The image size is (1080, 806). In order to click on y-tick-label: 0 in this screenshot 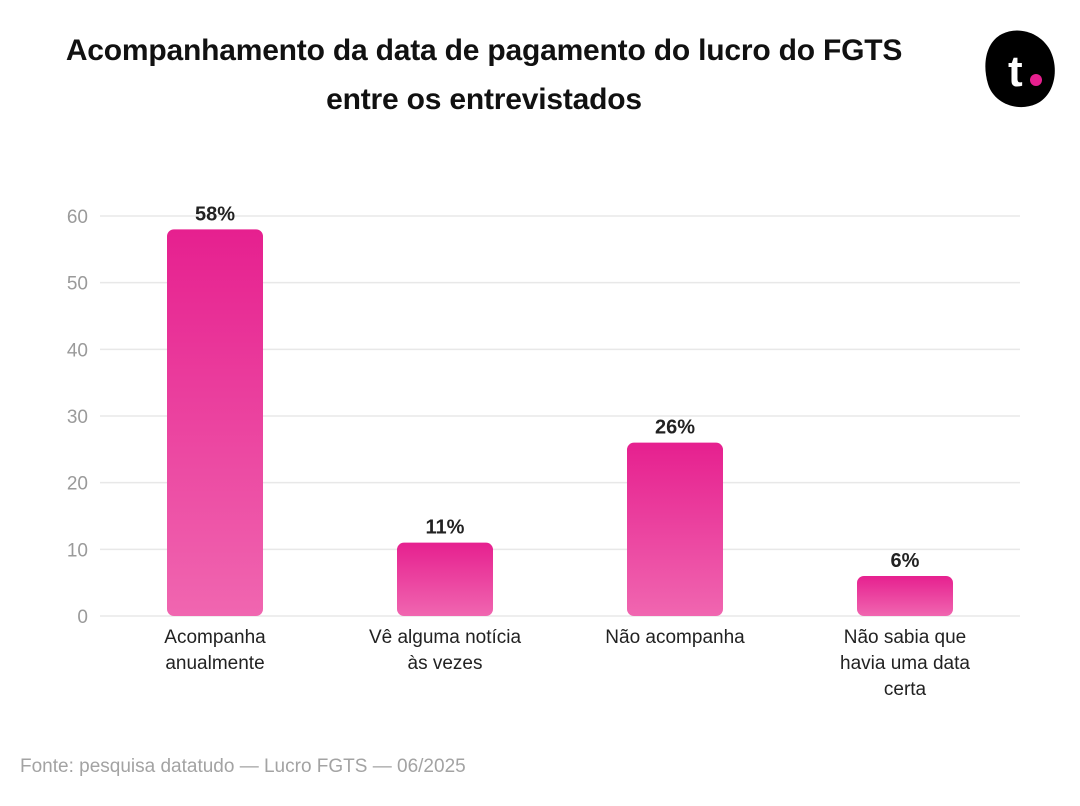, I will do `click(82, 617)`.